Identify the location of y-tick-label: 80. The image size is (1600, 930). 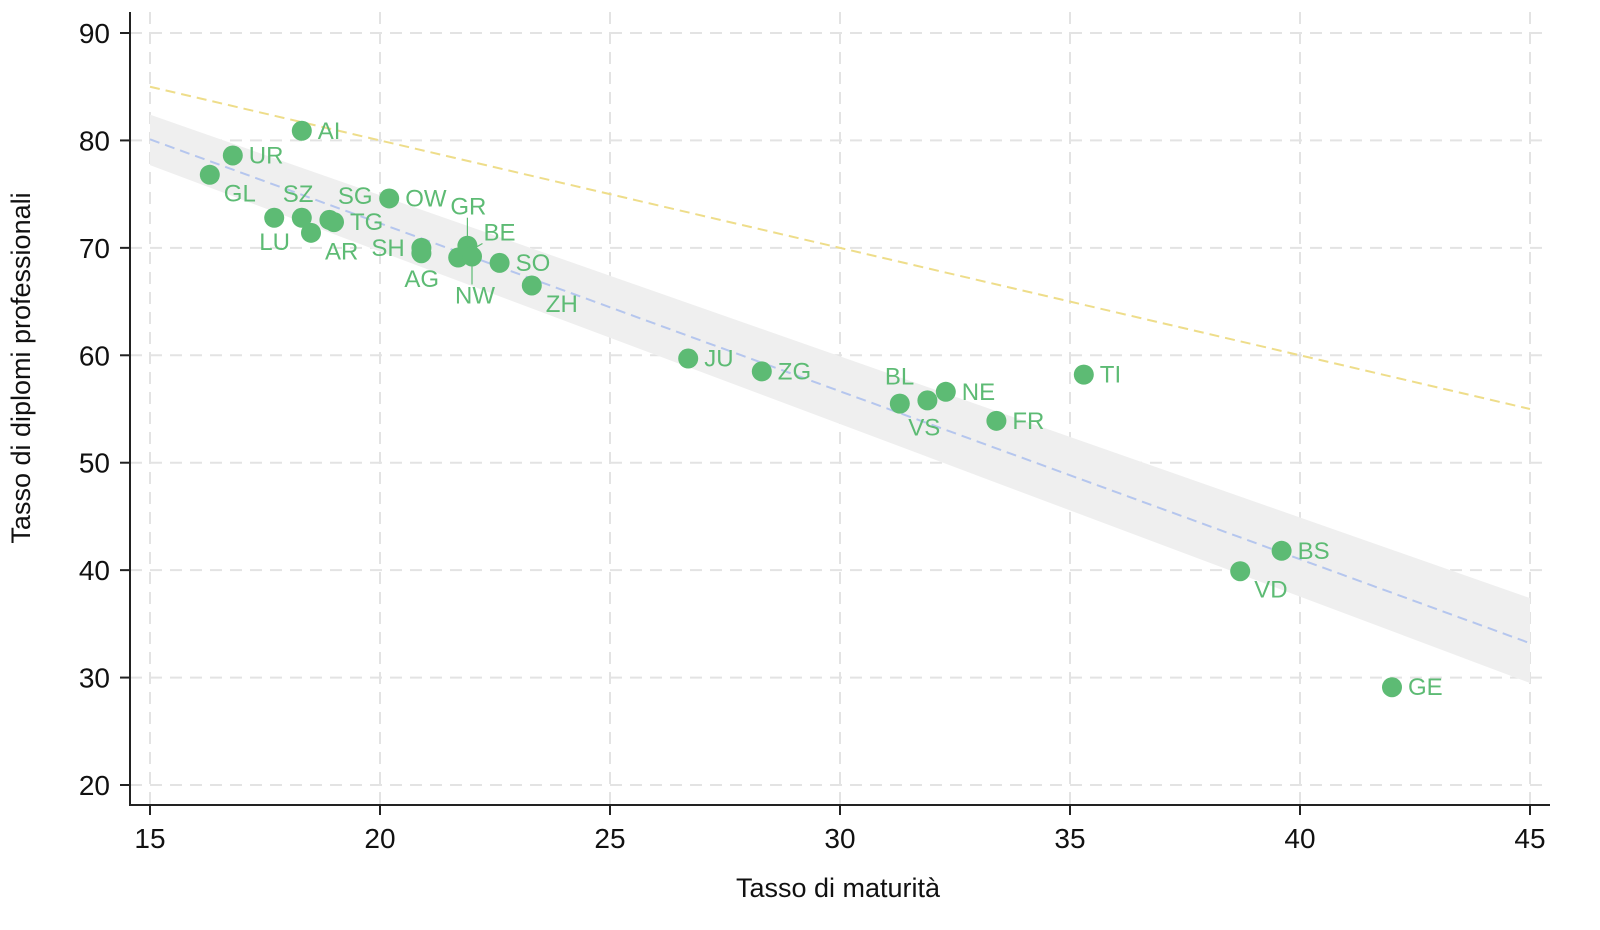
(94, 140).